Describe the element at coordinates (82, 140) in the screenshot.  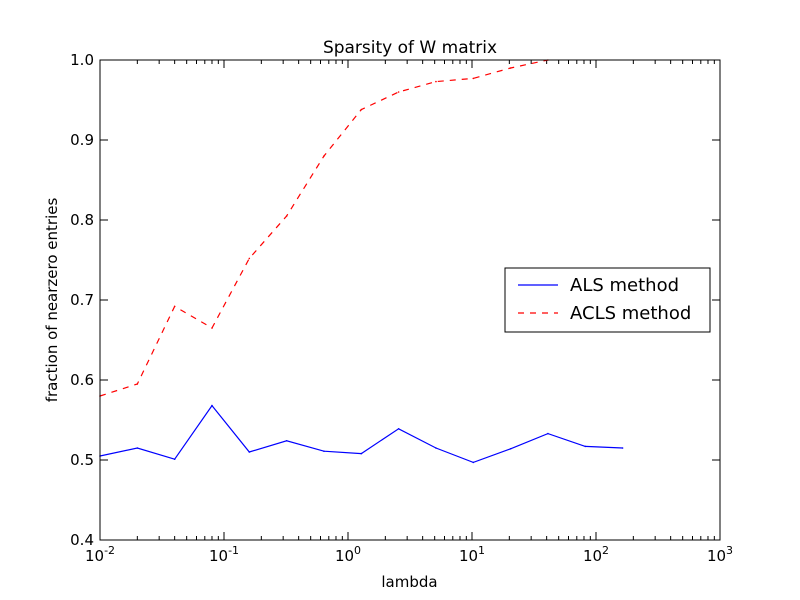
I see `y-tick-label: 0.9` at that location.